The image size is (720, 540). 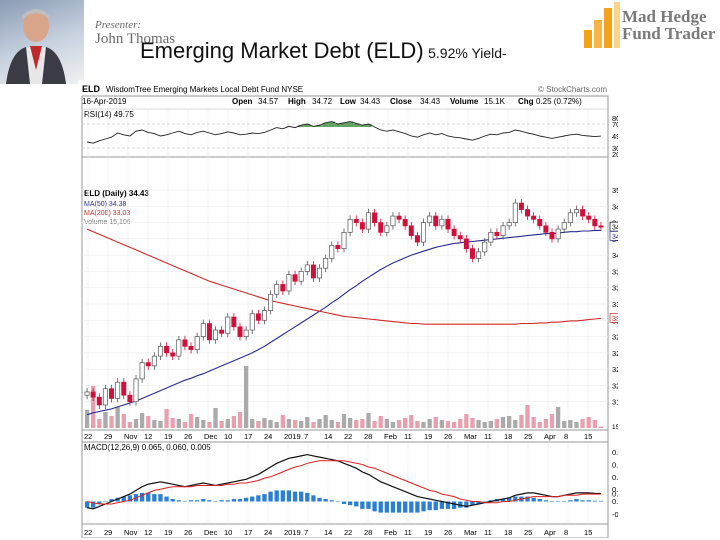 I want to click on x-tick-label: 7, so click(x=306, y=436).